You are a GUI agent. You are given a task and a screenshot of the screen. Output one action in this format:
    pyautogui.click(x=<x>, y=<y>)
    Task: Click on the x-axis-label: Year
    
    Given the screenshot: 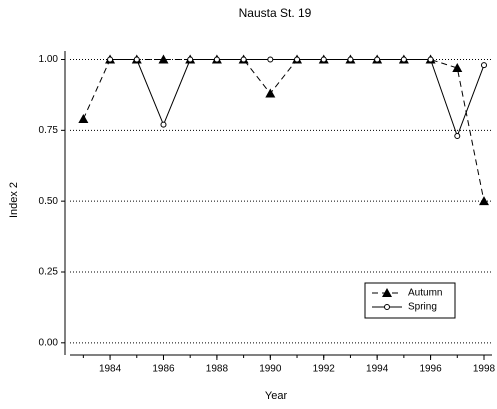 What is the action you would take?
    pyautogui.click(x=276, y=396)
    